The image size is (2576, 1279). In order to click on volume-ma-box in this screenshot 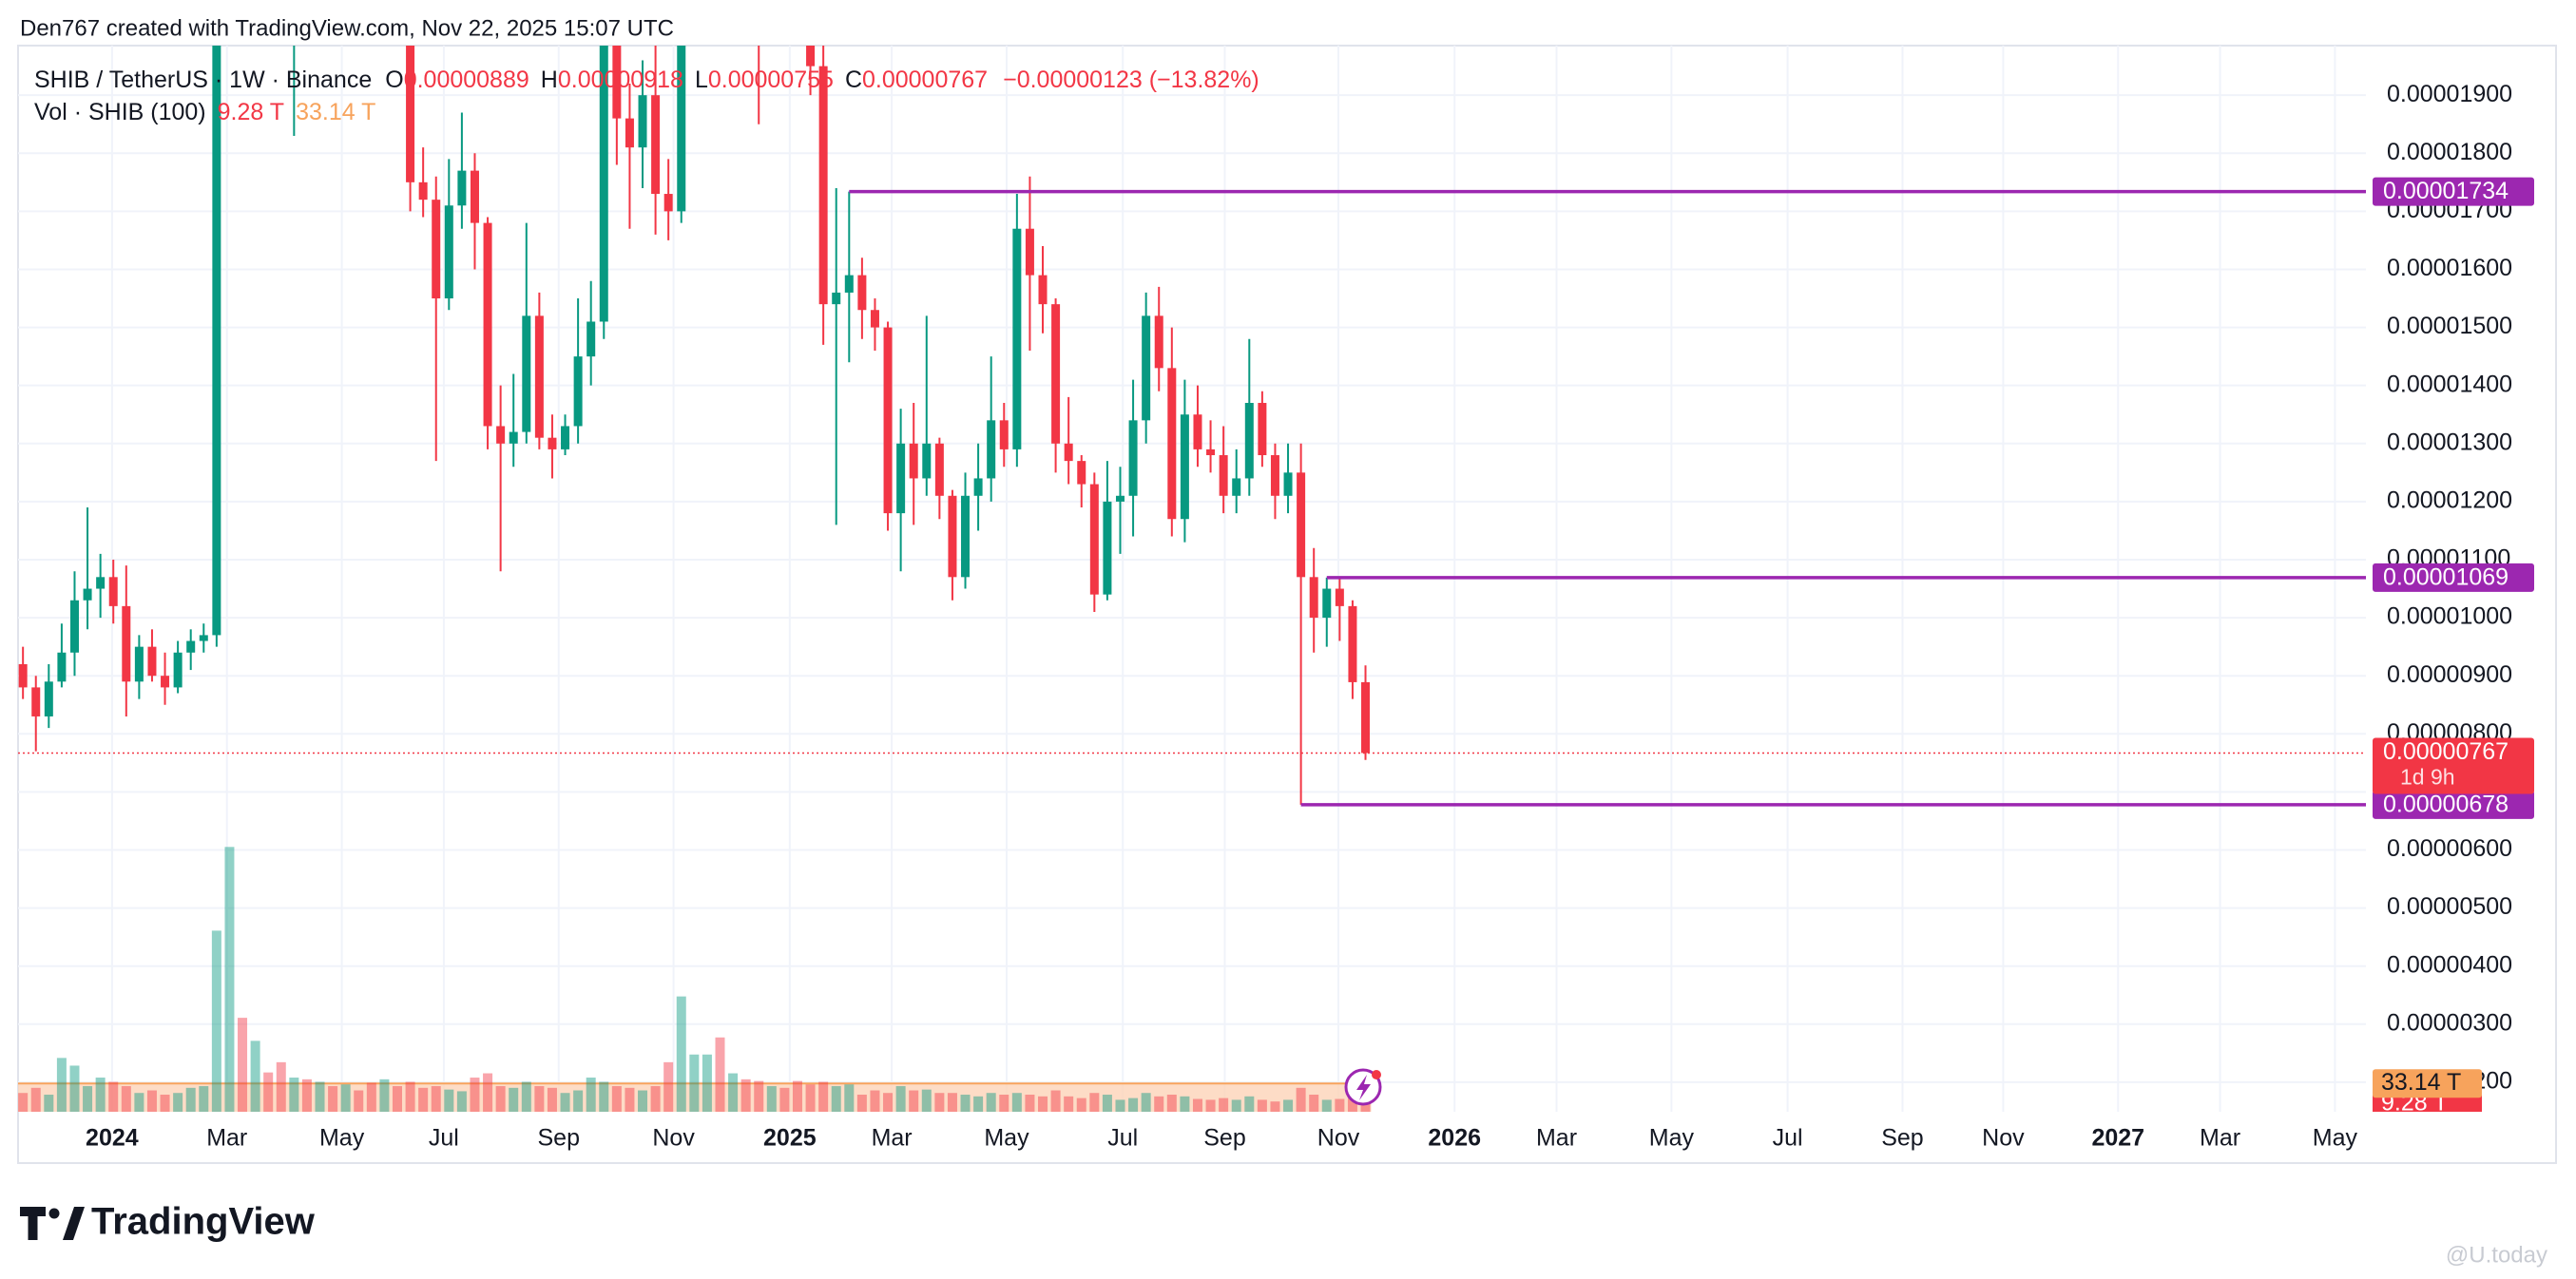, I will do `click(2428, 1084)`.